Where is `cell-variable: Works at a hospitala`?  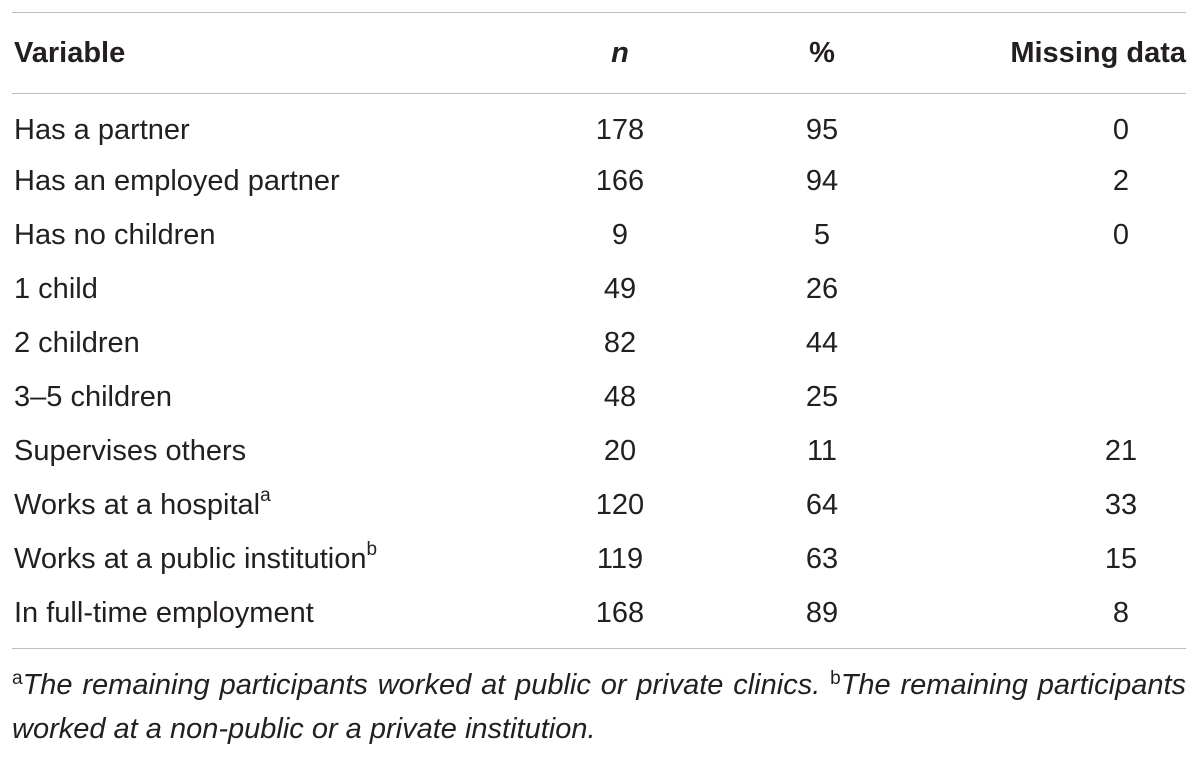 cell-variable: Works at a hospitala is located at coordinates (257, 505).